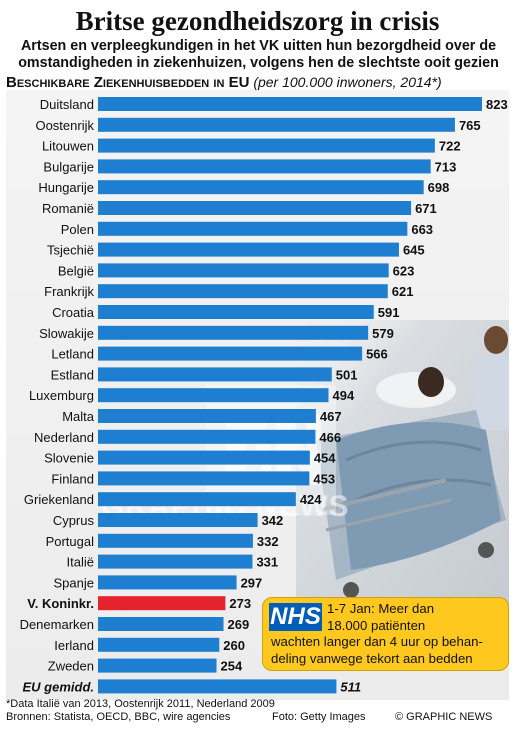 The image size is (515, 732). What do you see at coordinates (80, 562) in the screenshot?
I see `category-label: Italië` at bounding box center [80, 562].